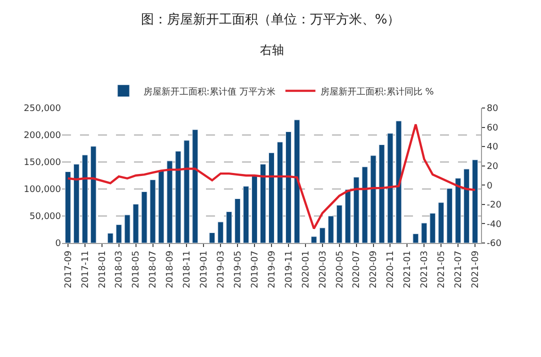 The image size is (541, 357). I want to click on x-tick-label: 2021-09, so click(475, 269).